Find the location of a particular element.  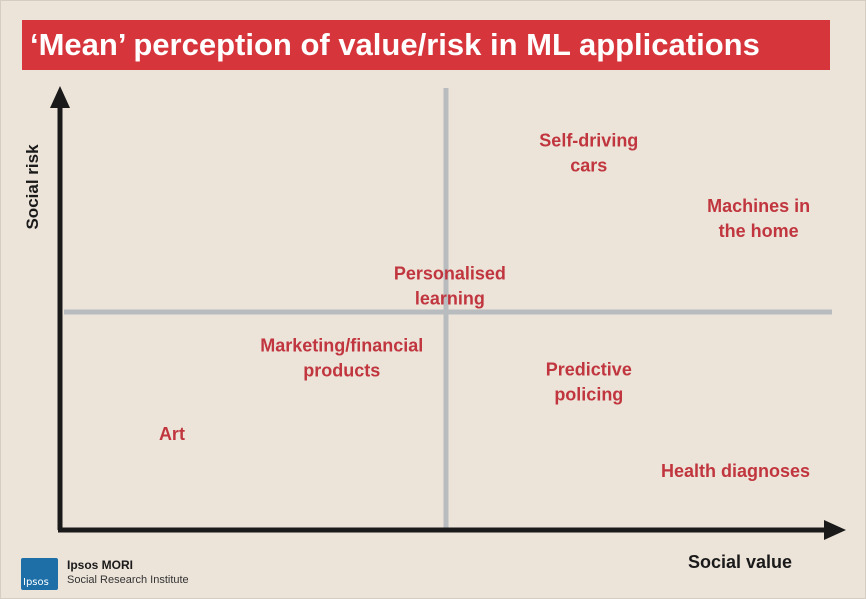

point-label-self-driving-cars: Self-driving cars is located at coordinates (588, 152).